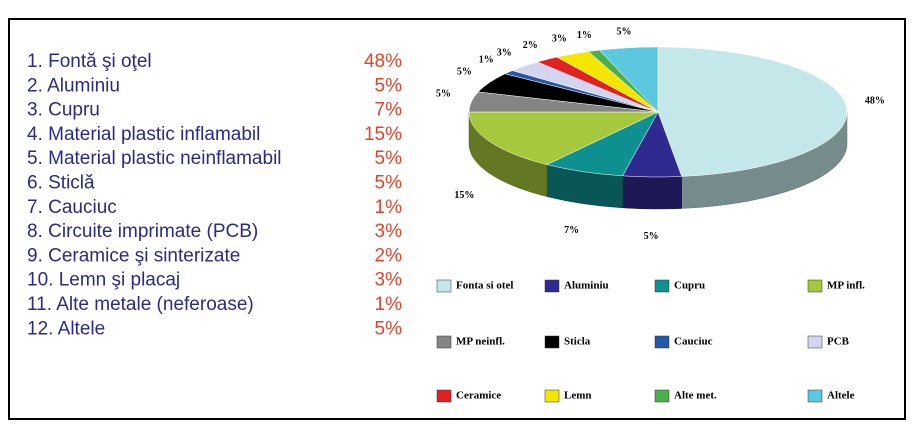 The width and height of the screenshot is (912, 429). Describe the element at coordinates (652, 192) in the screenshot. I see `slice-side` at that location.